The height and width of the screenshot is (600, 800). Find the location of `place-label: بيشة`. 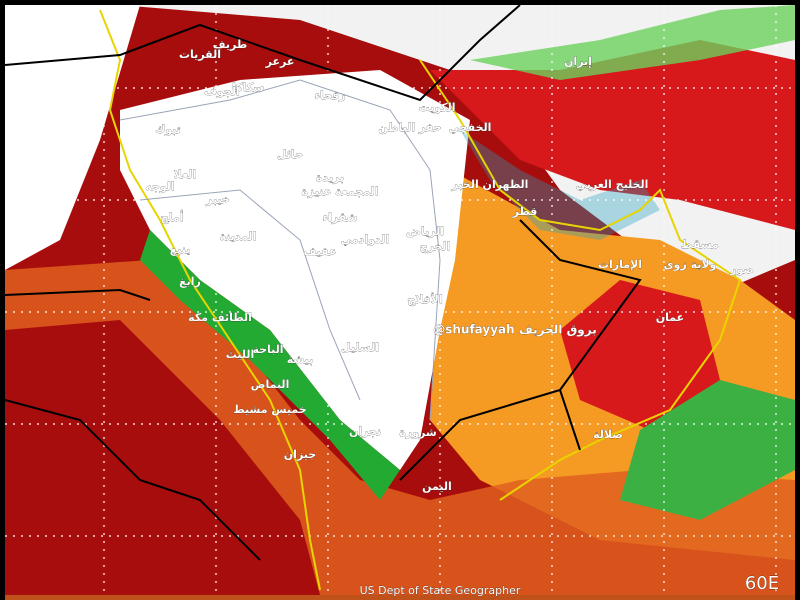

place-label: بيشة is located at coordinates (300, 359).